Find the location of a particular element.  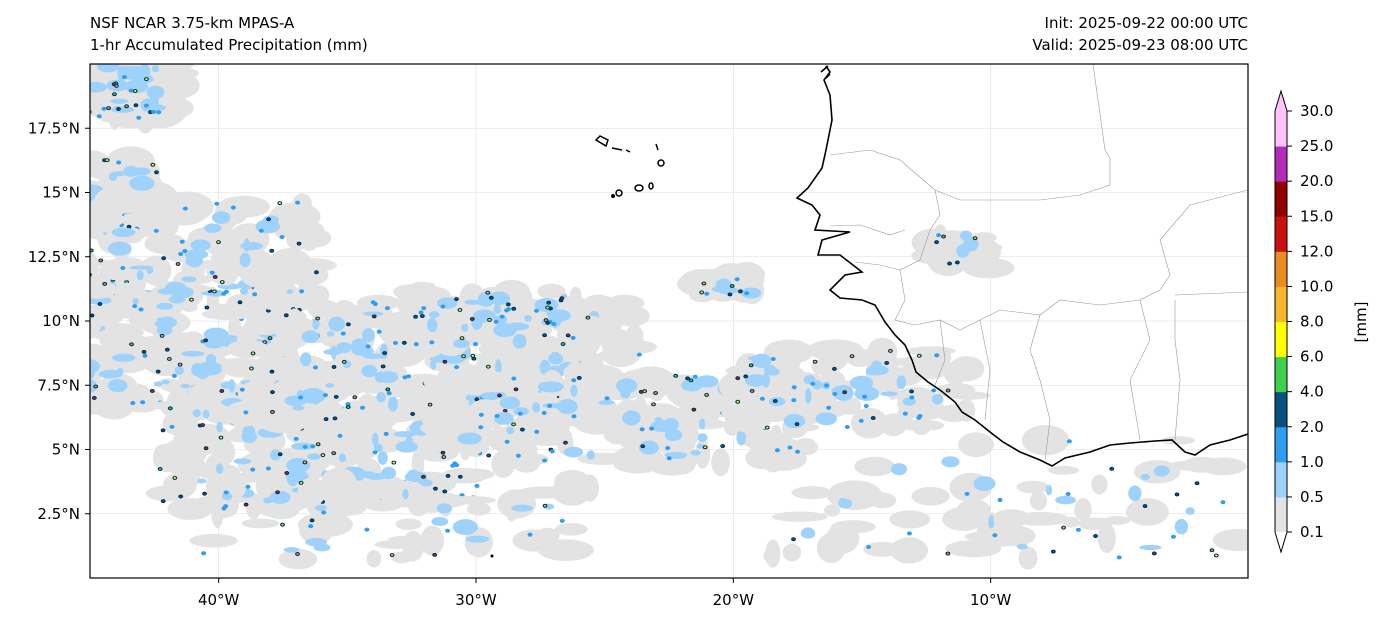

lat-tick-label: 5°N is located at coordinates (66, 450).